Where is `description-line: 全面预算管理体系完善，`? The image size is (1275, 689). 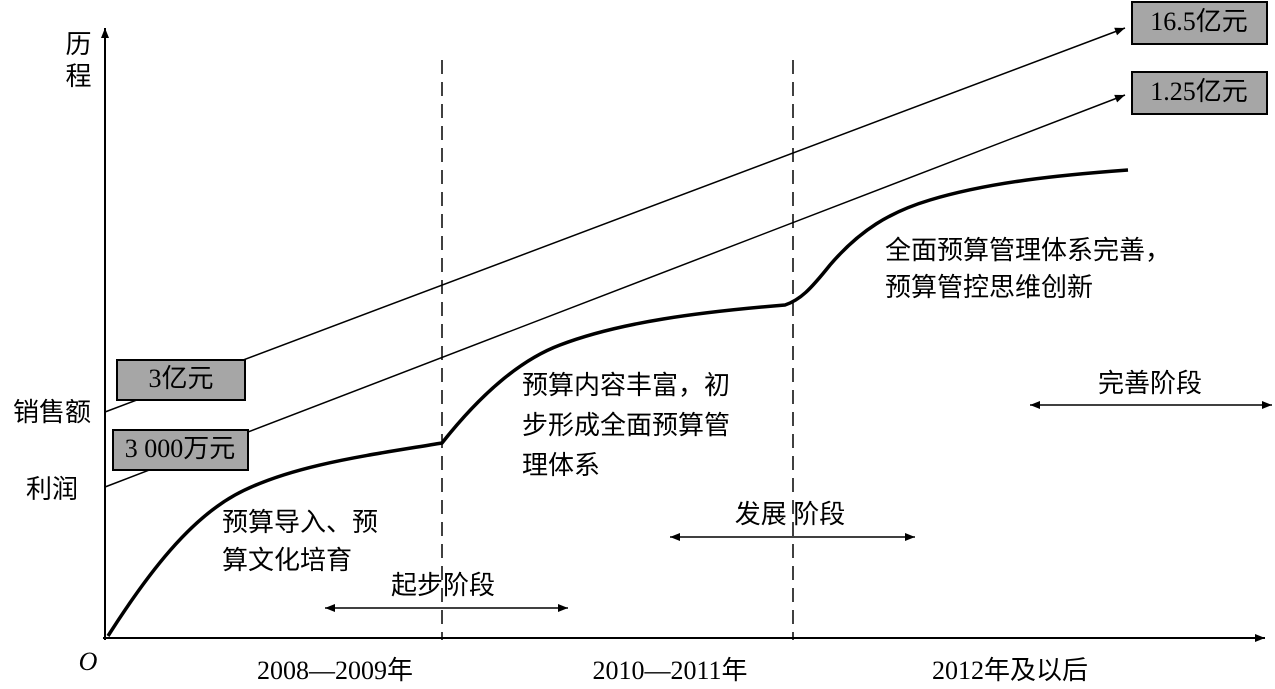 description-line: 全面预算管理体系完善， is located at coordinates (1028, 250).